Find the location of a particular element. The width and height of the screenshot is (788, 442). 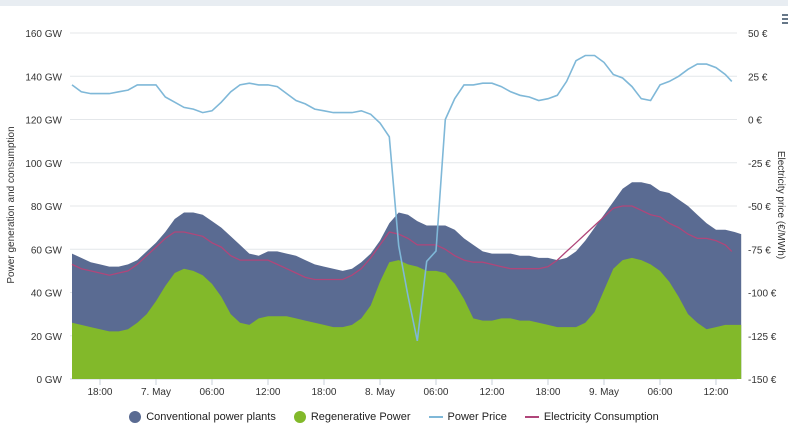

x-tick-label: 7. May is located at coordinates (156, 392).